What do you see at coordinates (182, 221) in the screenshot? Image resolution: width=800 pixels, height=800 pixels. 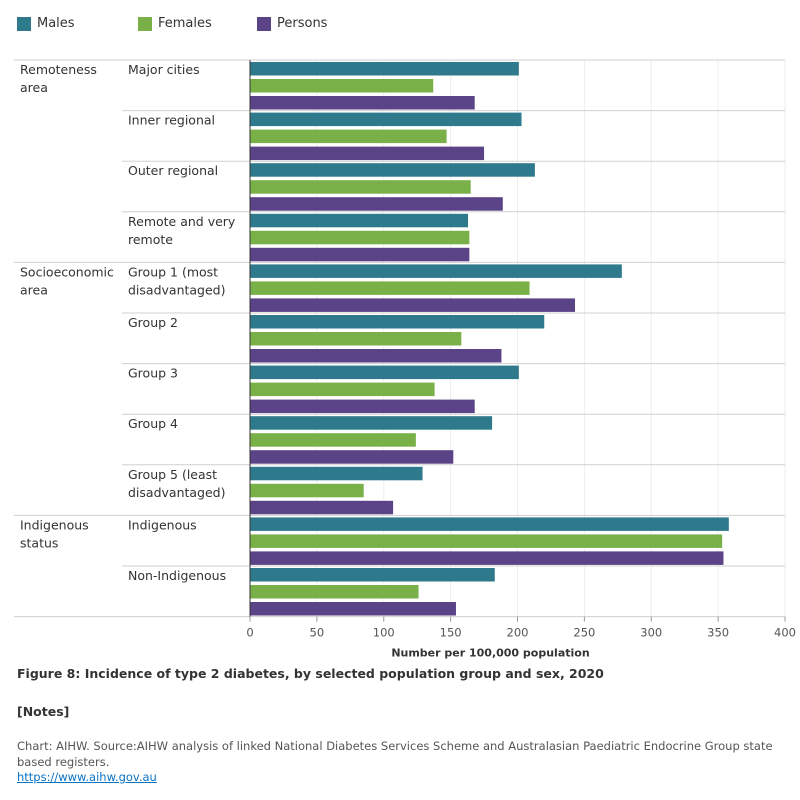 I see `category-label: Remote and very` at bounding box center [182, 221].